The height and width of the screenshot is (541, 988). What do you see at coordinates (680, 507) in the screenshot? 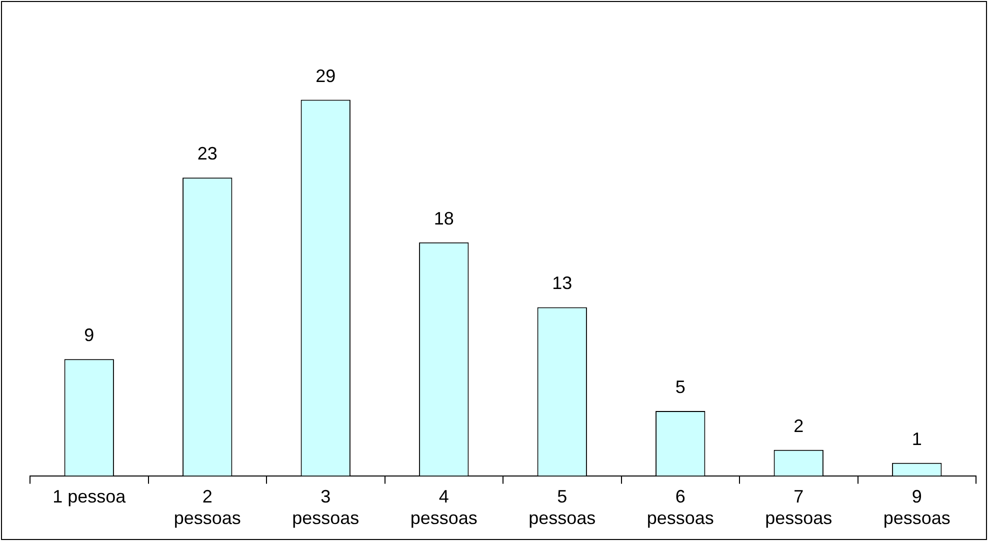
I see `x-tick-label: 6 pessoas` at bounding box center [680, 507].